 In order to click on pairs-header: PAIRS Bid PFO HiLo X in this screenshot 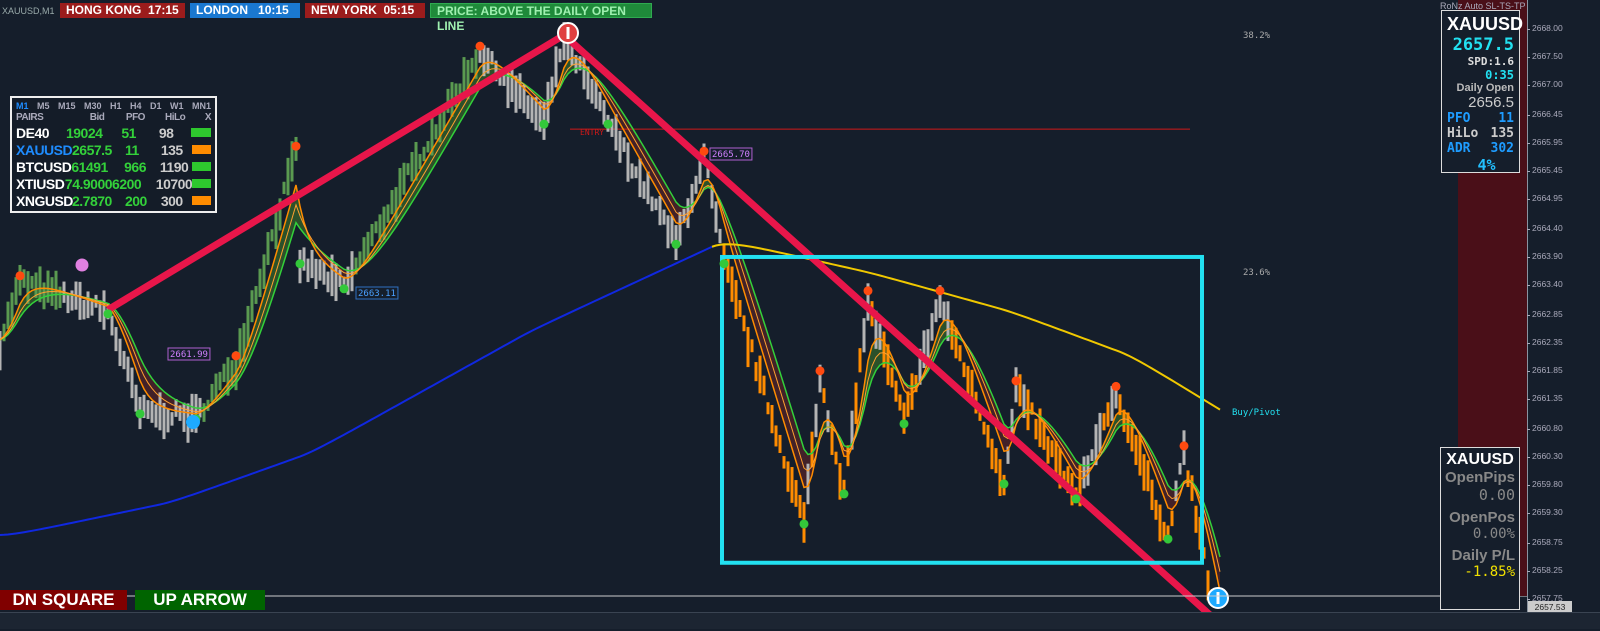, I will do `click(114, 117)`.